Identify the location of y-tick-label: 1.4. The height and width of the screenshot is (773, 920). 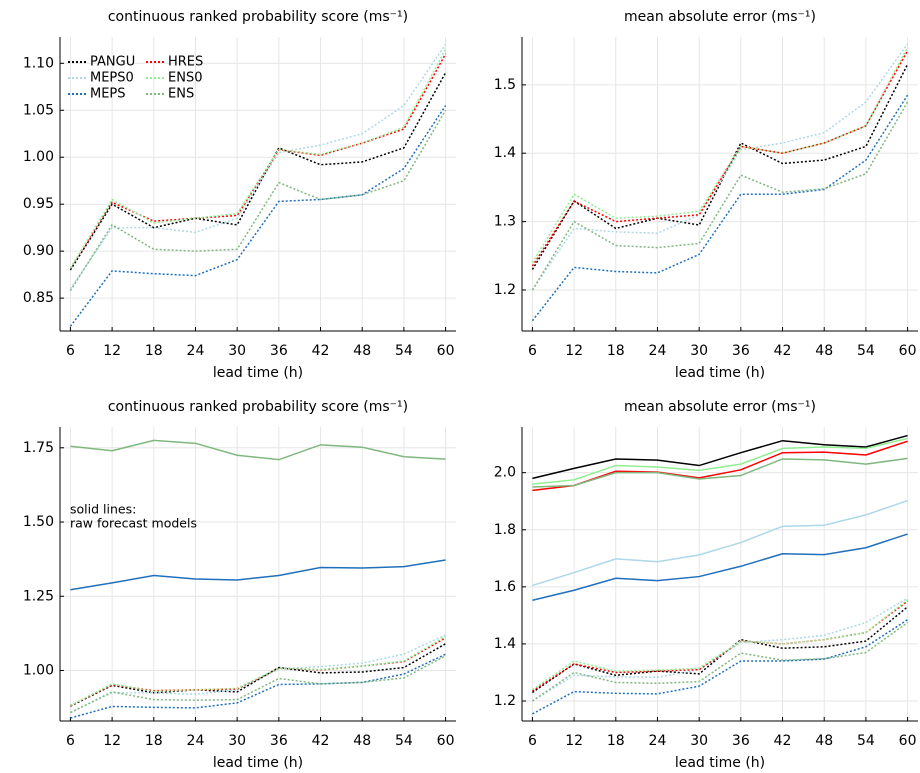
(505, 153).